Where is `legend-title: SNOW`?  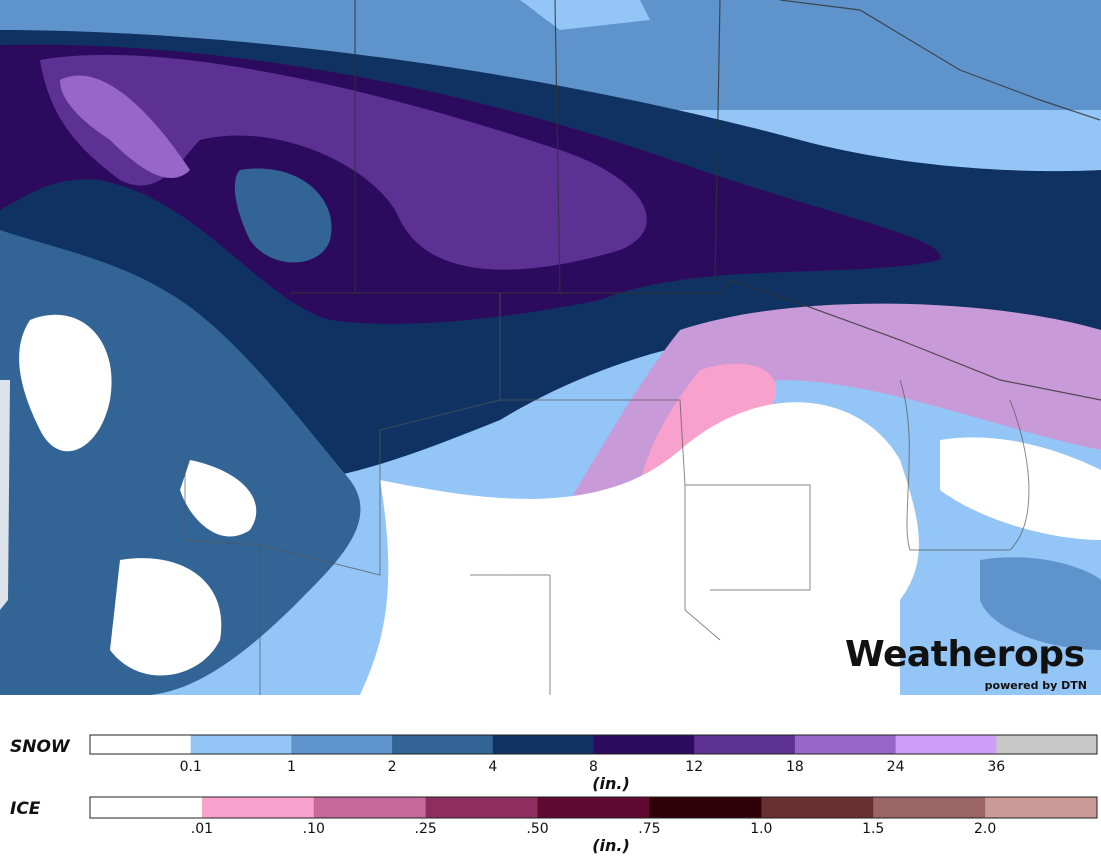
legend-title: SNOW is located at coordinates (40, 747).